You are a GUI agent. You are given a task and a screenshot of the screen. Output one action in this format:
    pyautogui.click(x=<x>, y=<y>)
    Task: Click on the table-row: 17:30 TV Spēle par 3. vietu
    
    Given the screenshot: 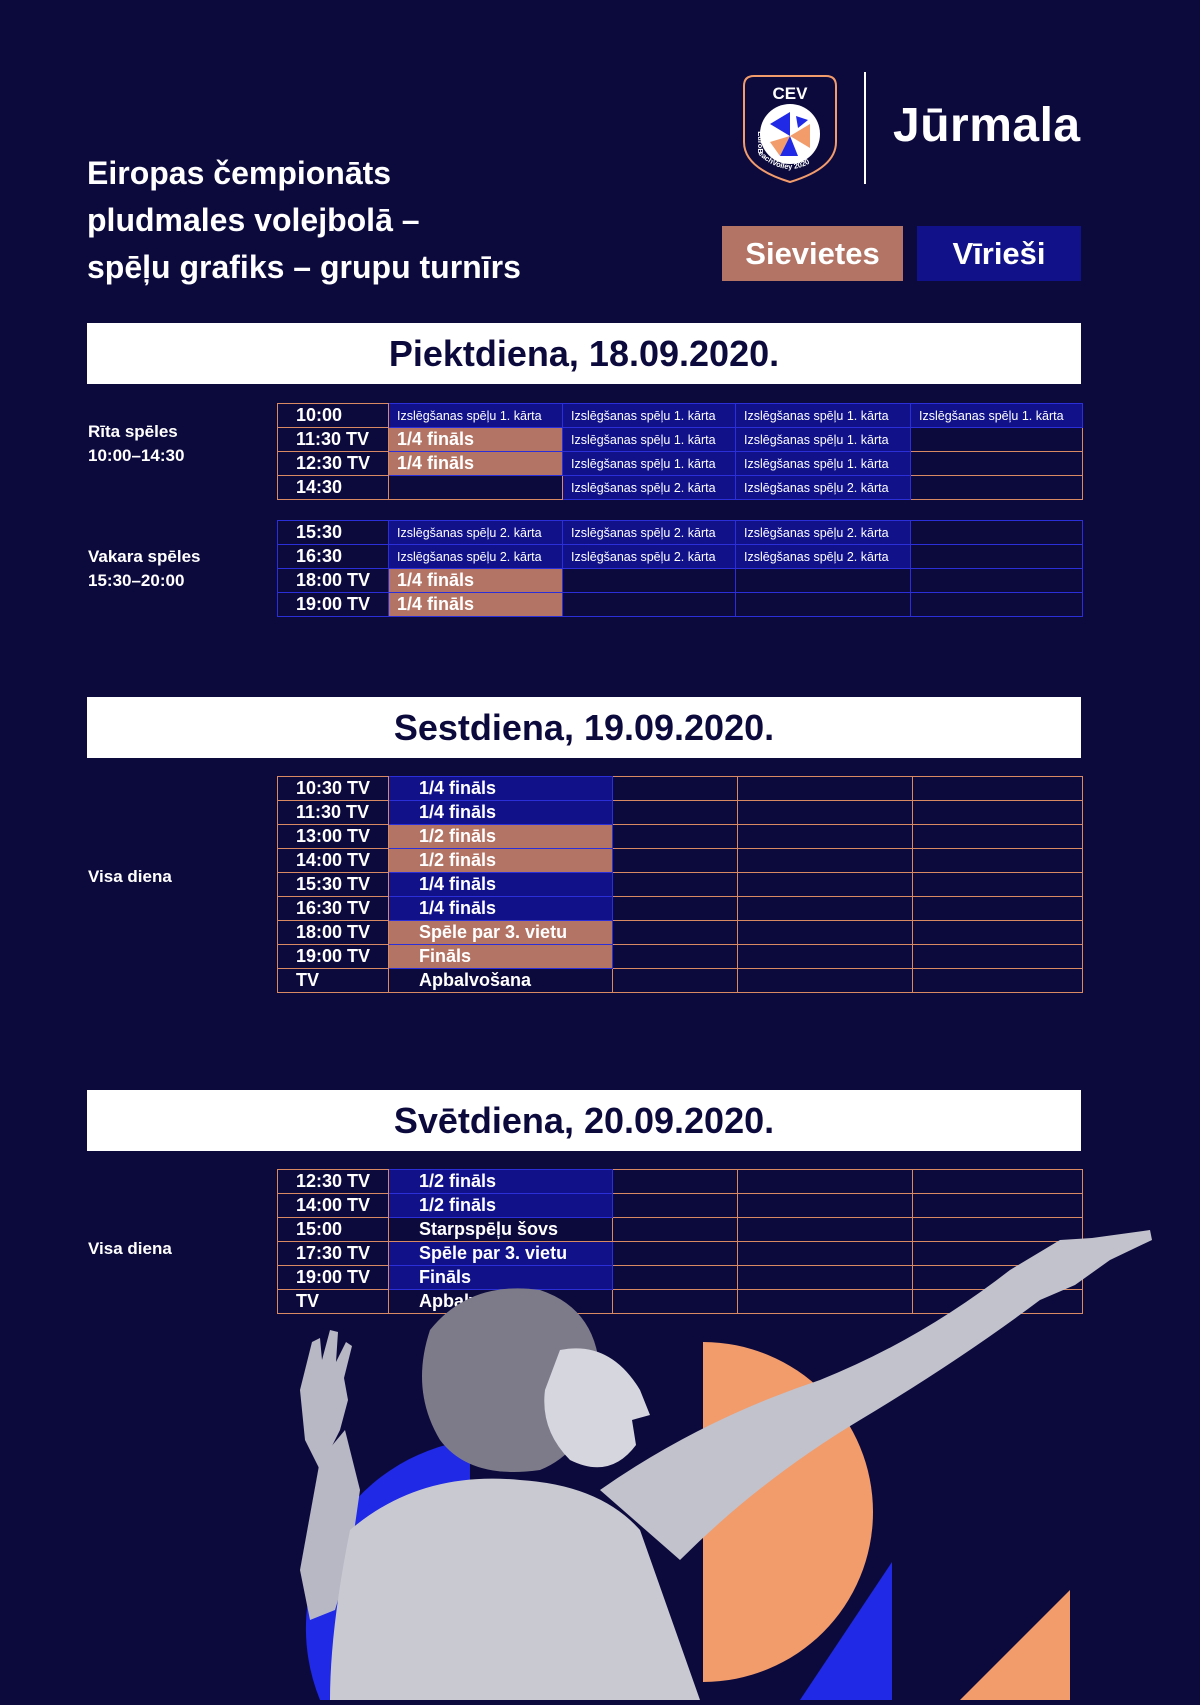 What is the action you would take?
    pyautogui.click(x=680, y=1253)
    